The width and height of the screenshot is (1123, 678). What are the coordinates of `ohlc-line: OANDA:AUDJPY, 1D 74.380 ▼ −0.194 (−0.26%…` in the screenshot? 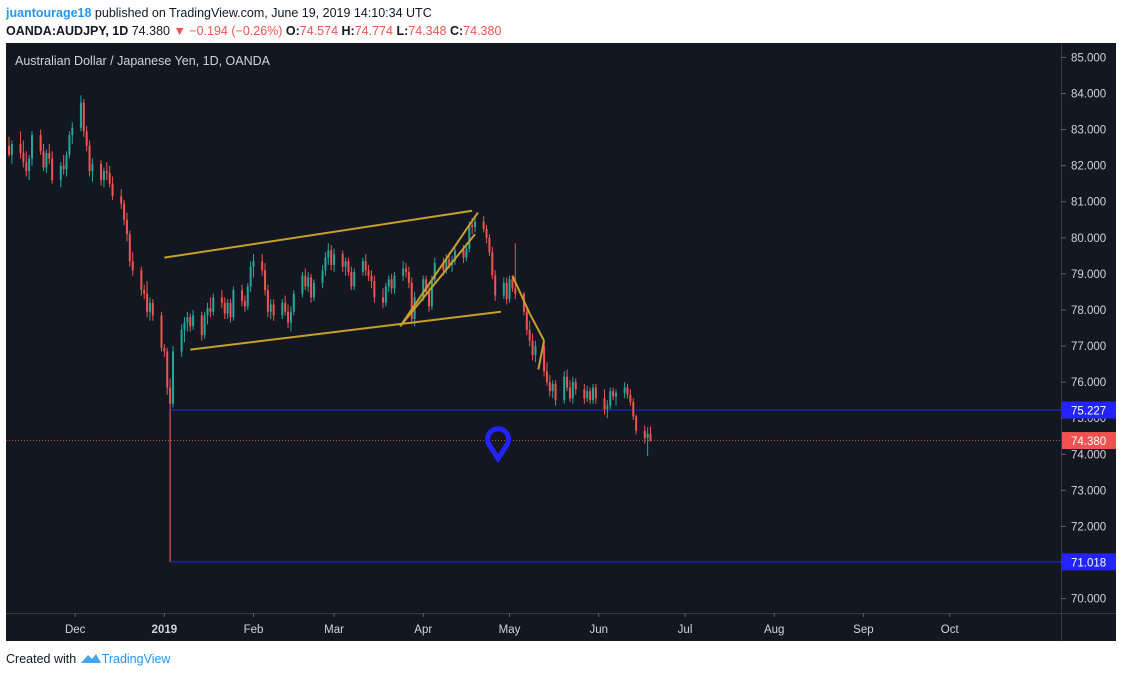 It's located at (253, 31).